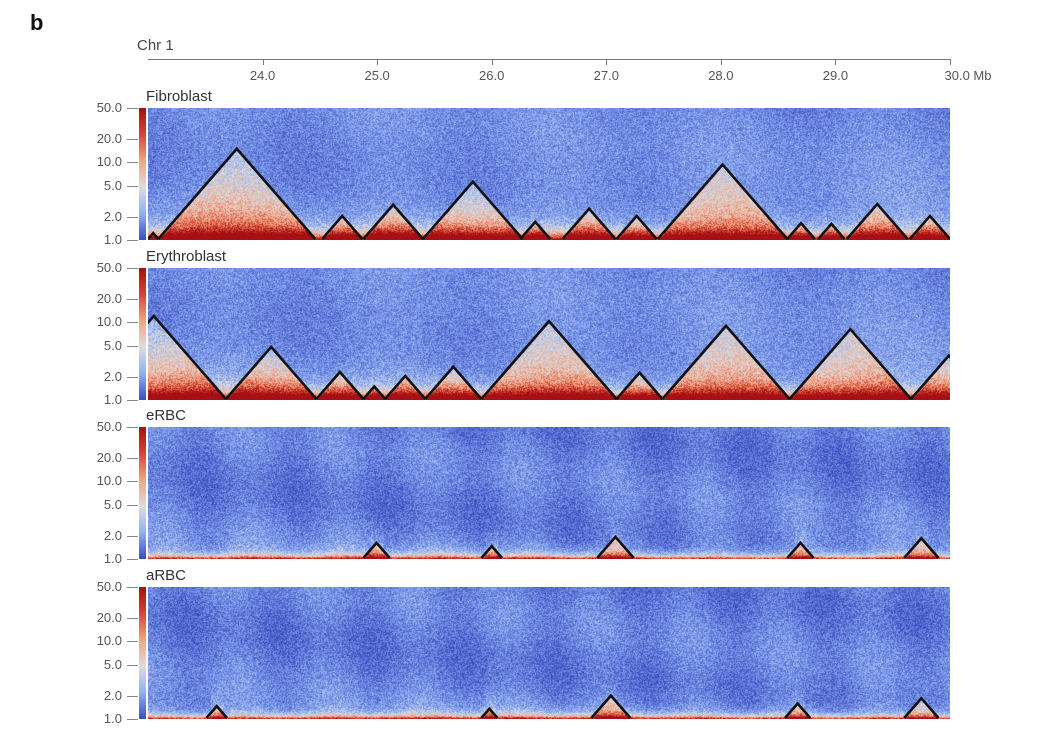  What do you see at coordinates (166, 415) in the screenshot?
I see `panel-title: eRBC` at bounding box center [166, 415].